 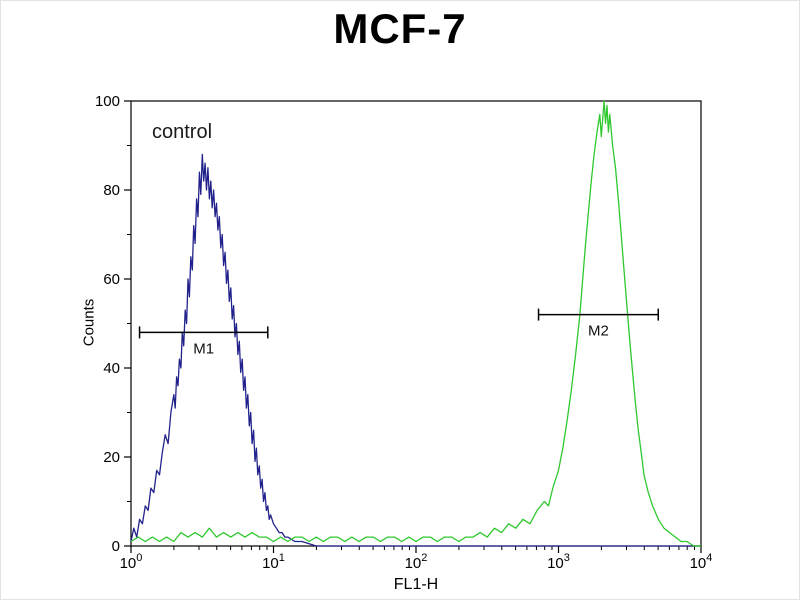 I want to click on x-tick-label: 10², so click(x=416, y=562).